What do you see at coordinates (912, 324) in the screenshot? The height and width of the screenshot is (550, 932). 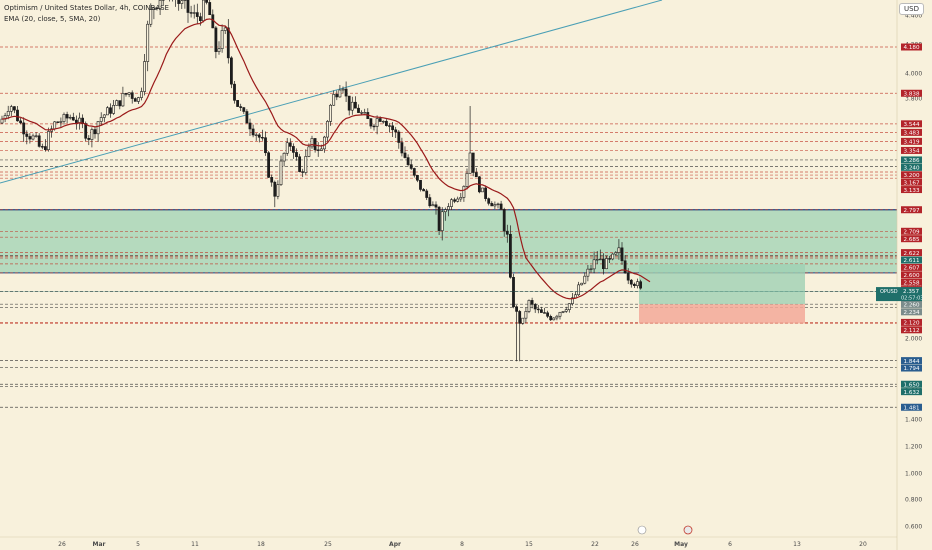 I see `price-level-badge-label: 2.120` at bounding box center [912, 324].